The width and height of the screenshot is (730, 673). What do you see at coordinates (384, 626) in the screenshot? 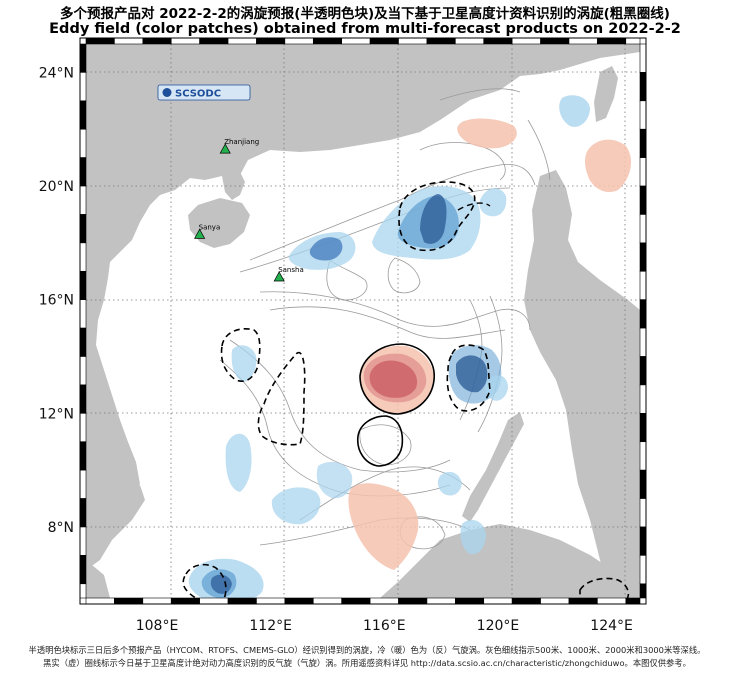
I see `lon-tick-label: 116°E` at bounding box center [384, 626].